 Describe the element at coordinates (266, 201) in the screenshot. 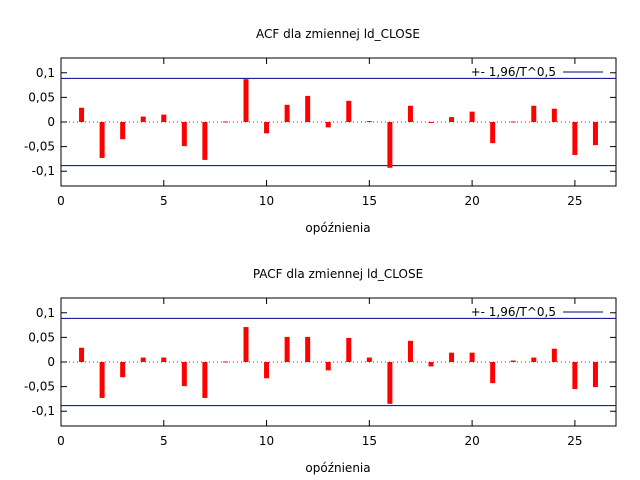

I see `acf-x-tick-label: 10` at that location.